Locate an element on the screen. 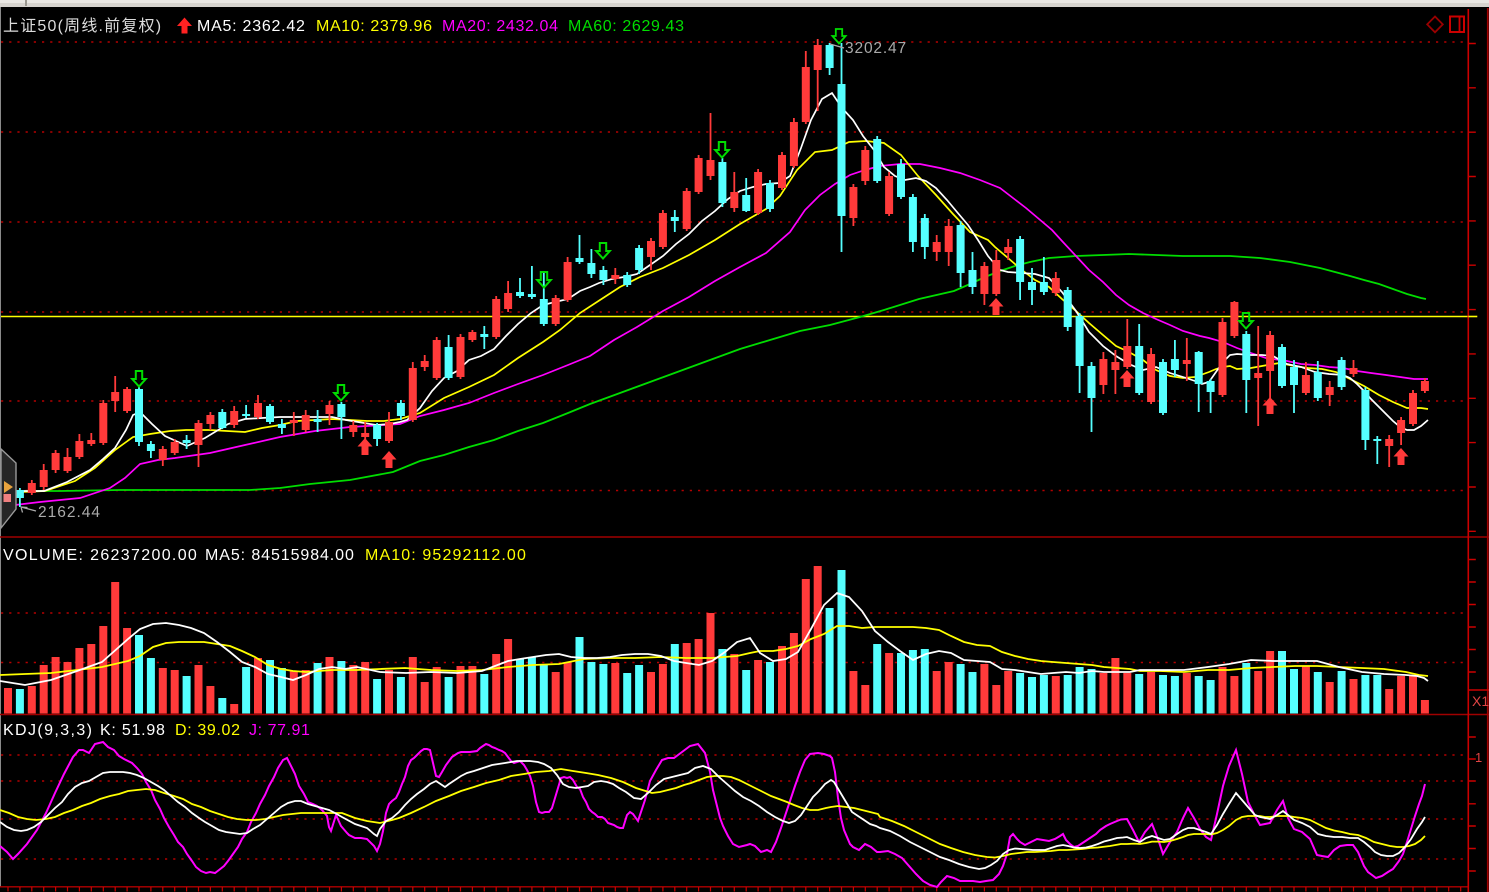  svg-text: 1 is located at coordinates (1478, 757).